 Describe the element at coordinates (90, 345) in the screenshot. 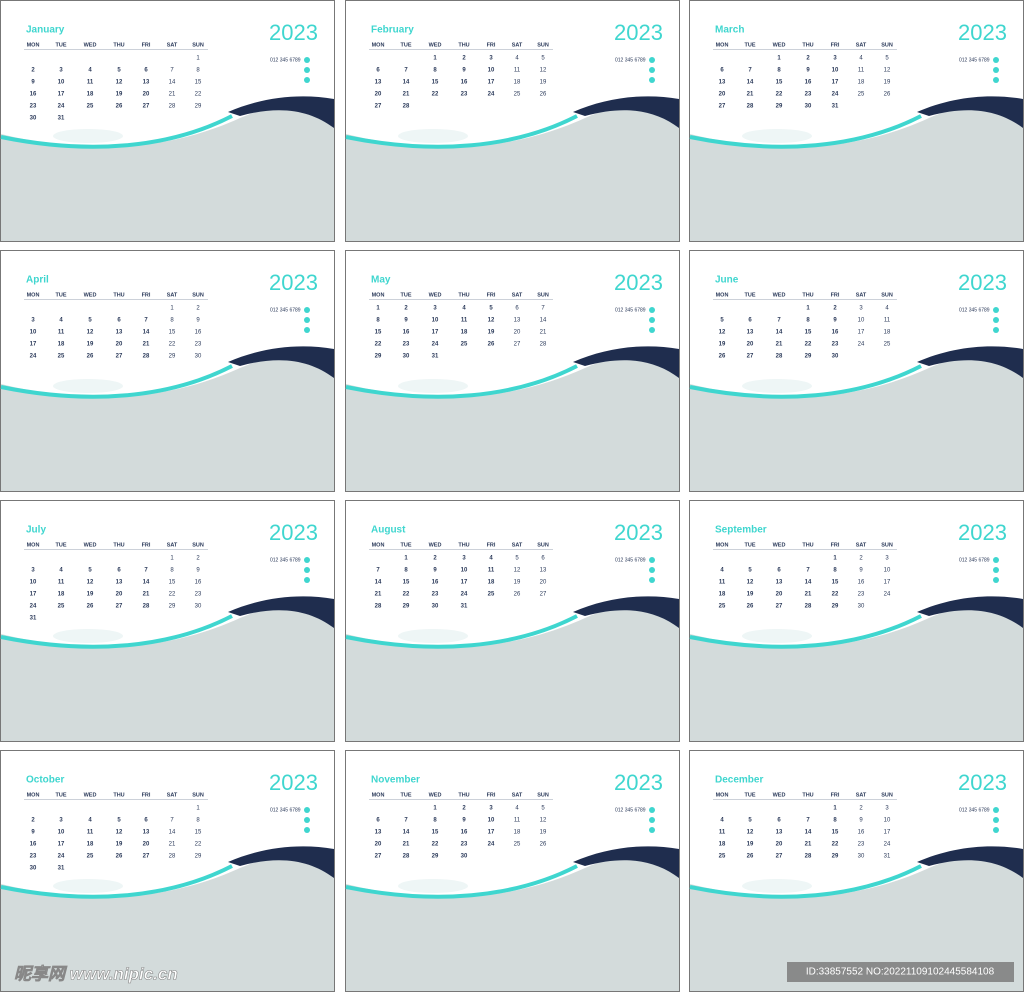

I see `day: 19` at that location.